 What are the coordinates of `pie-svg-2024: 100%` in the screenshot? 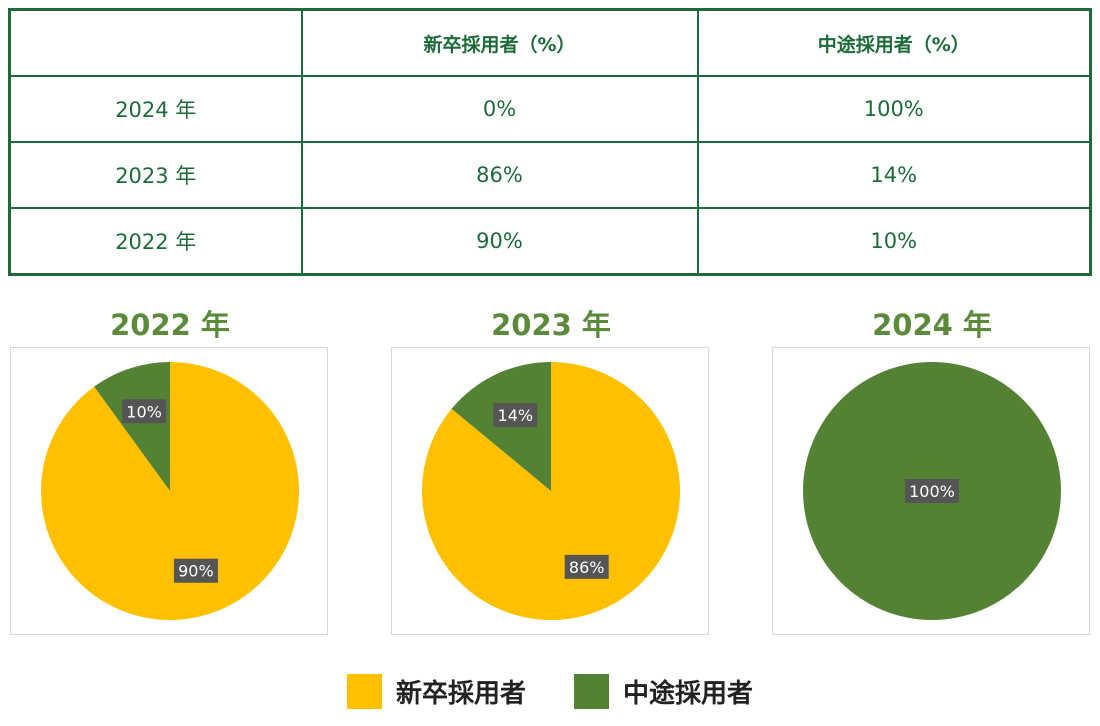 It's located at (932, 491).